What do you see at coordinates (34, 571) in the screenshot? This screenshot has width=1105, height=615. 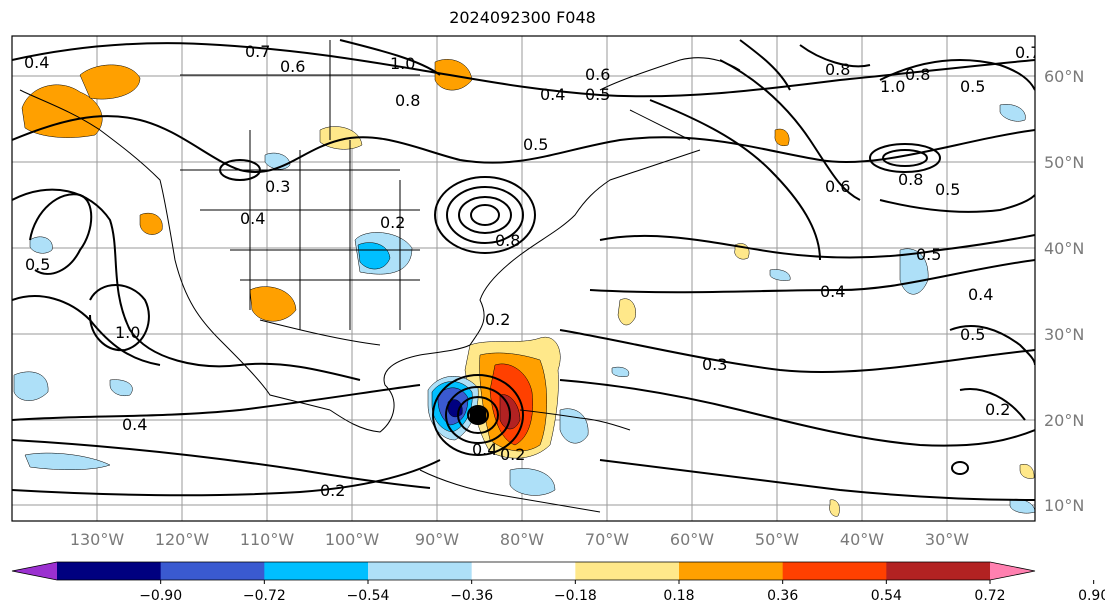 I see `colorbar-extend-low` at bounding box center [34, 571].